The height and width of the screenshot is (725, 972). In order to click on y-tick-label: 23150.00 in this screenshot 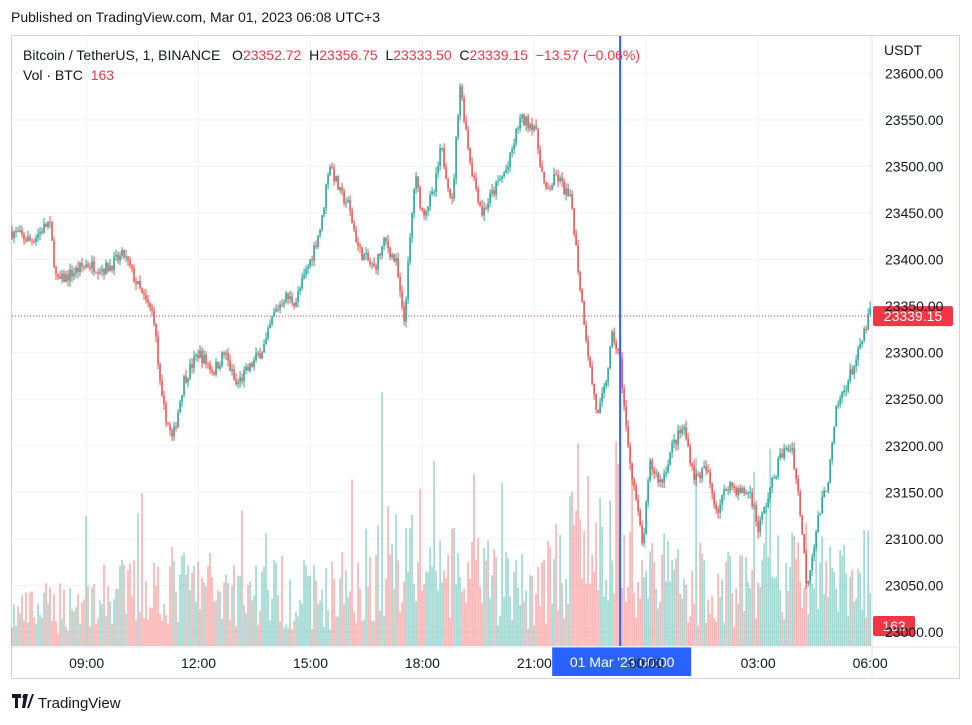, I will do `click(914, 492)`.